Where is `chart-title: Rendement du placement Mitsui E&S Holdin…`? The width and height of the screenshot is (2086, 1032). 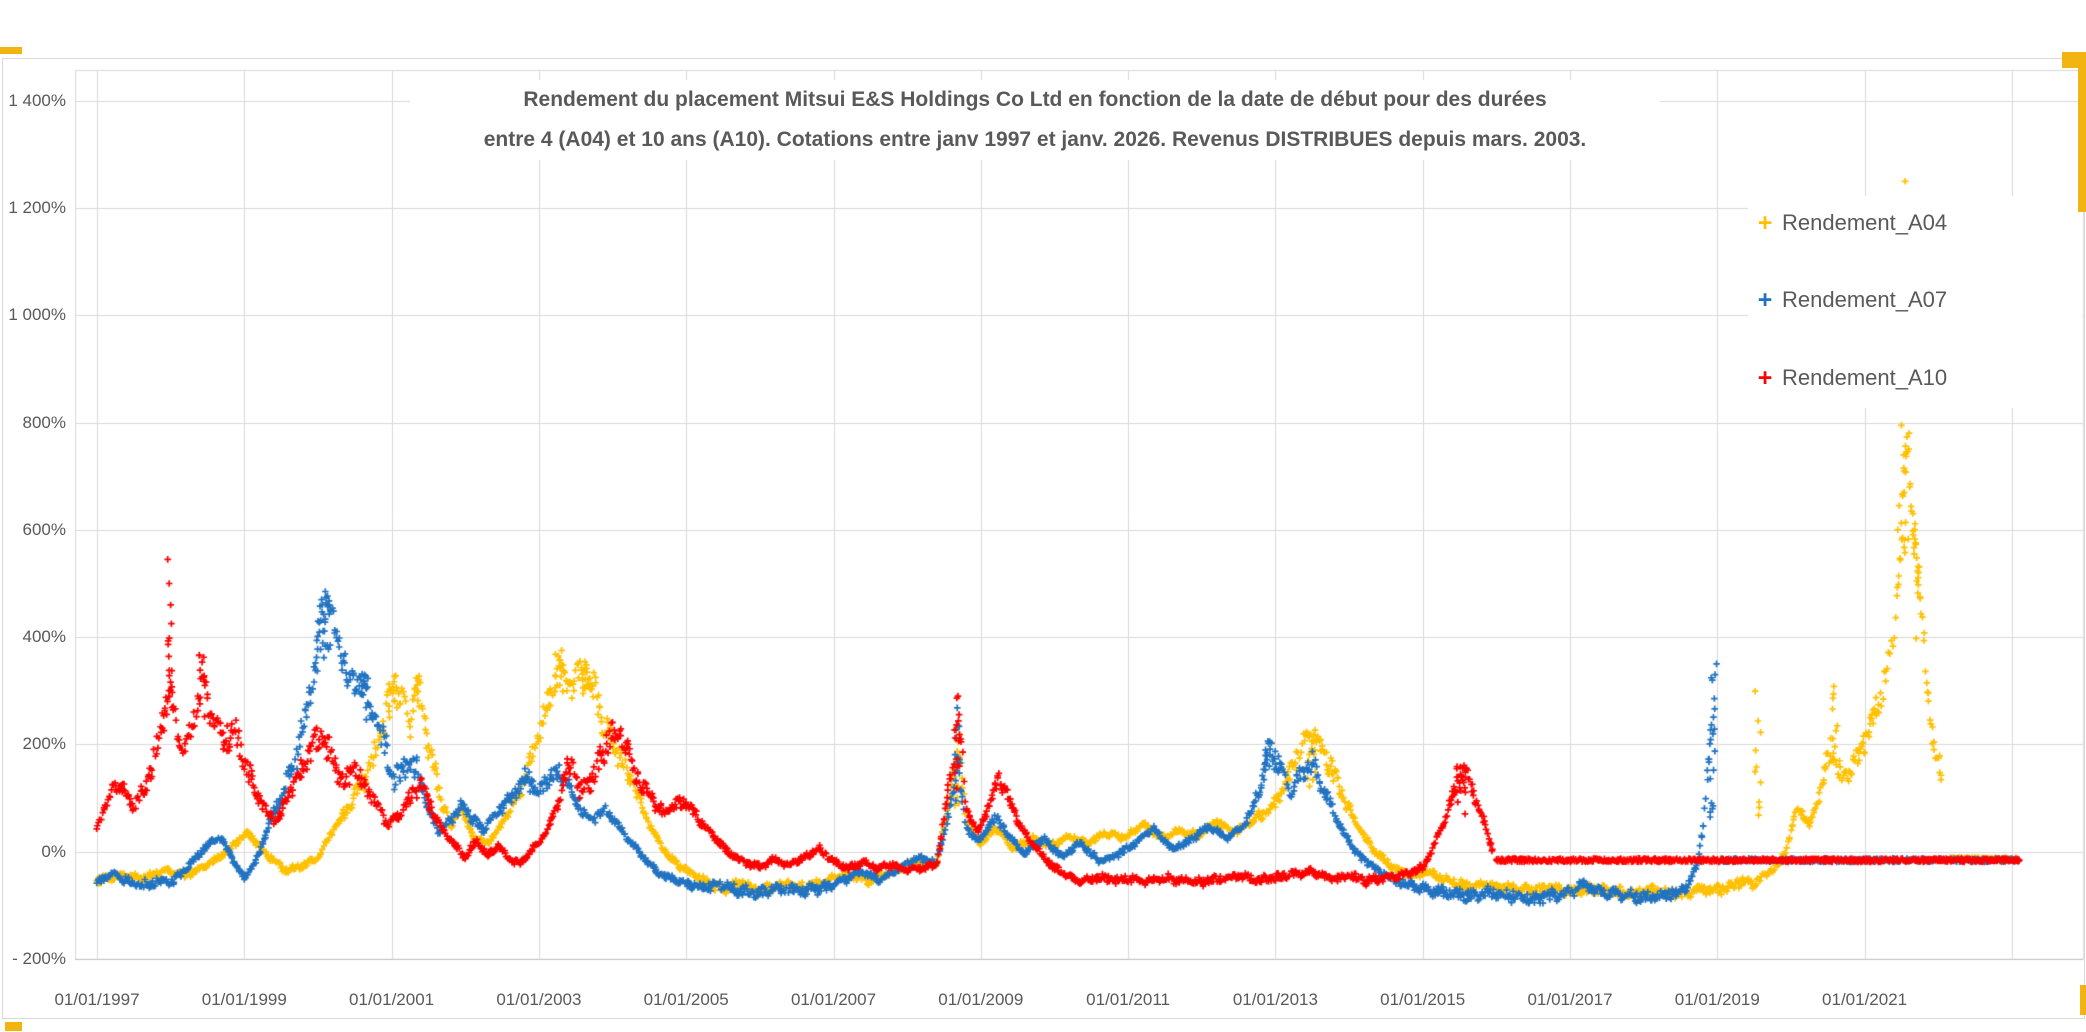
chart-title: Rendement du placement Mitsui E&S Holdin… is located at coordinates (1035, 120).